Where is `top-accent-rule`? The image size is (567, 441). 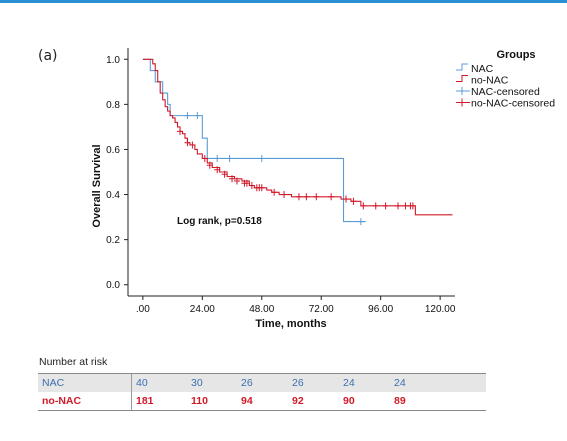
top-accent-rule is located at coordinates (283, 1).